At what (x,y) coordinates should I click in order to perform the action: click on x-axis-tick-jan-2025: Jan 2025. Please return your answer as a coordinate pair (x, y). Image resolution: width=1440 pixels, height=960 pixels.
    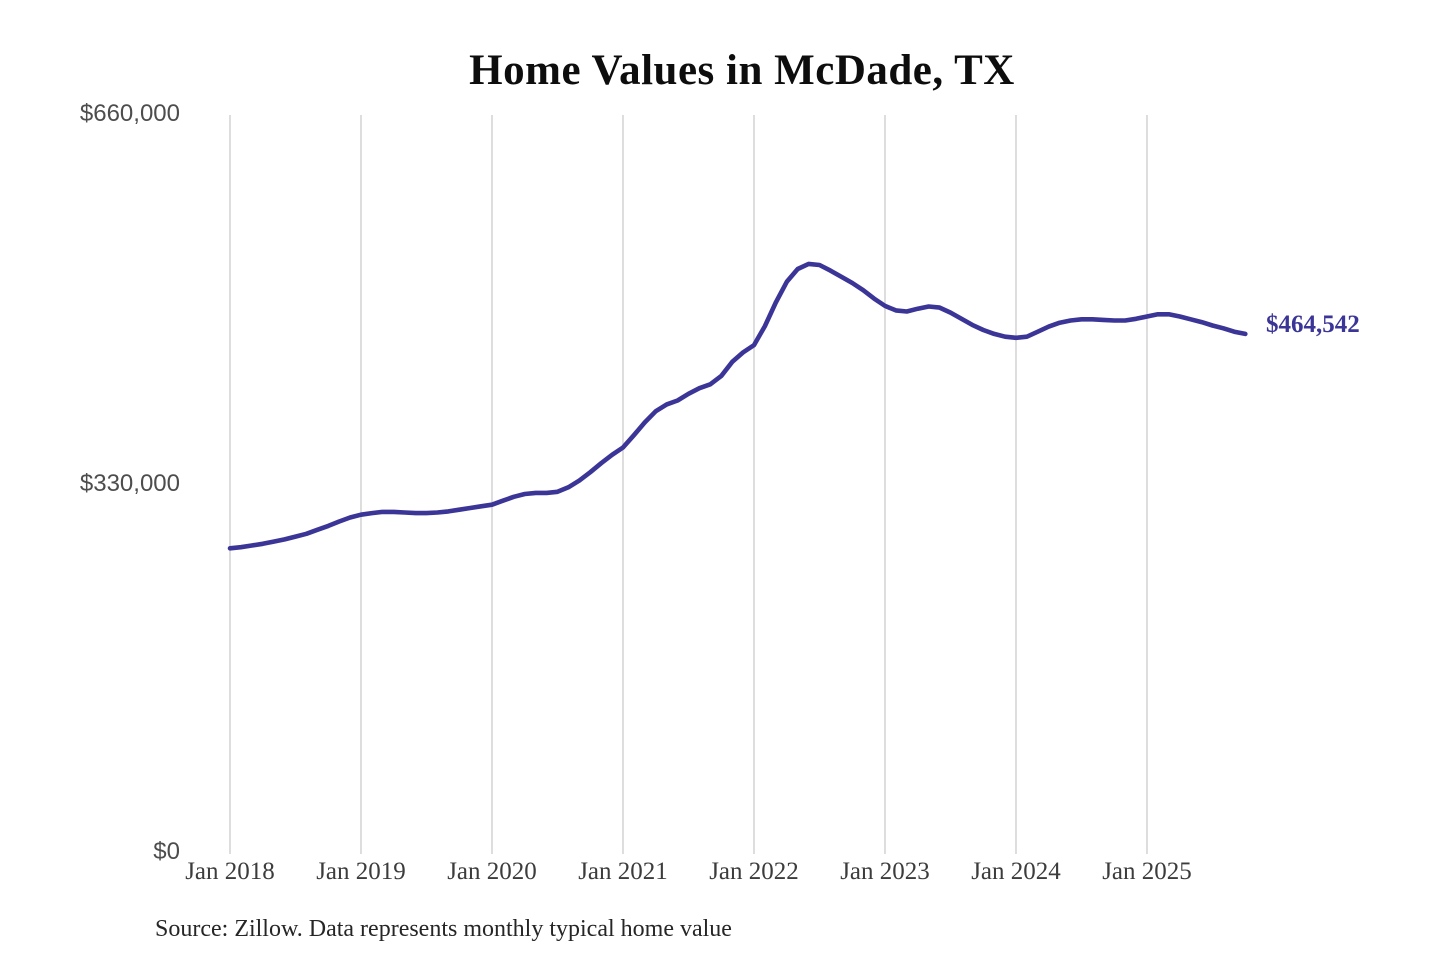
    Looking at the image, I should click on (1147, 871).